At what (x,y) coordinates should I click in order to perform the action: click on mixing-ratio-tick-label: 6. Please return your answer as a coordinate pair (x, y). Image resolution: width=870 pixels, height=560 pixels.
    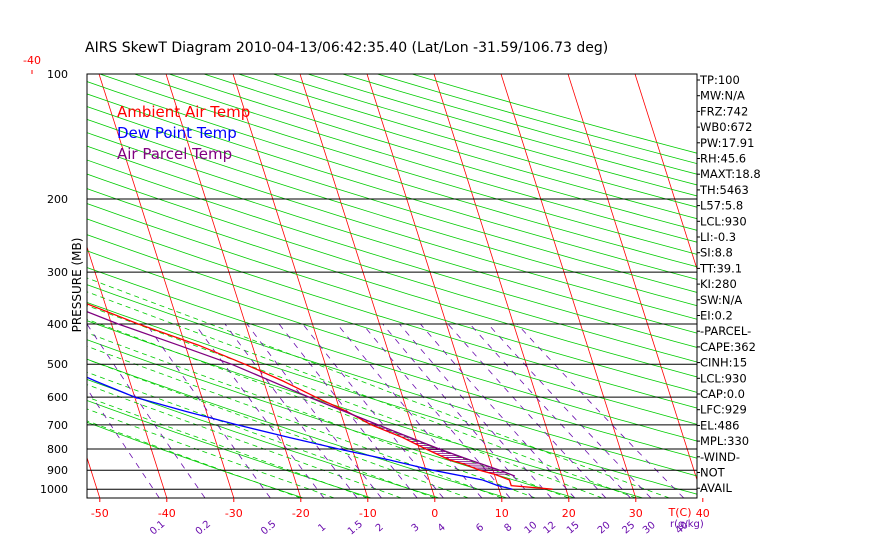
    Looking at the image, I should click on (480, 528).